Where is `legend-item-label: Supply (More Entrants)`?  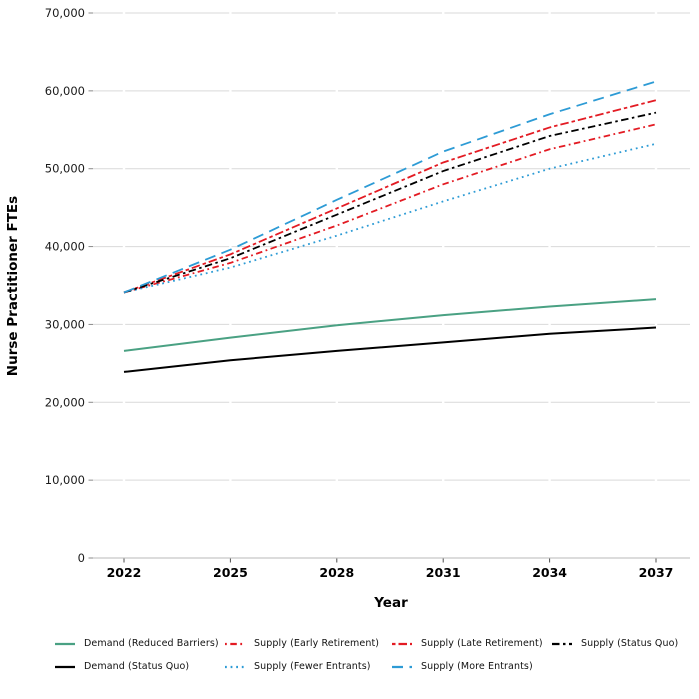
legend-item-label: Supply (More Entrants) is located at coordinates (477, 666).